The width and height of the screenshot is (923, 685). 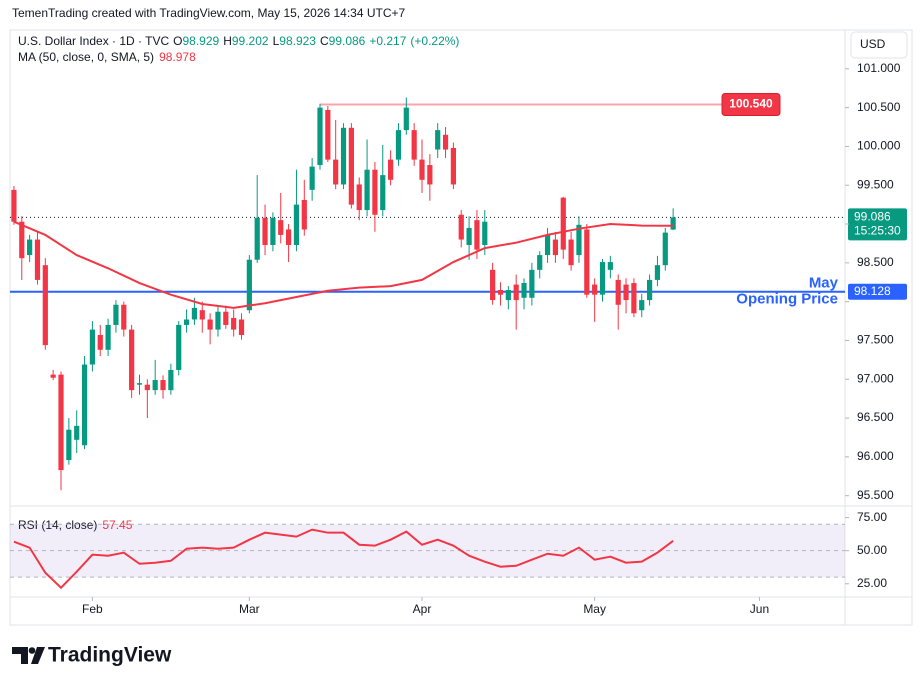 I want to click on x-tick-label: May, so click(x=594, y=609).